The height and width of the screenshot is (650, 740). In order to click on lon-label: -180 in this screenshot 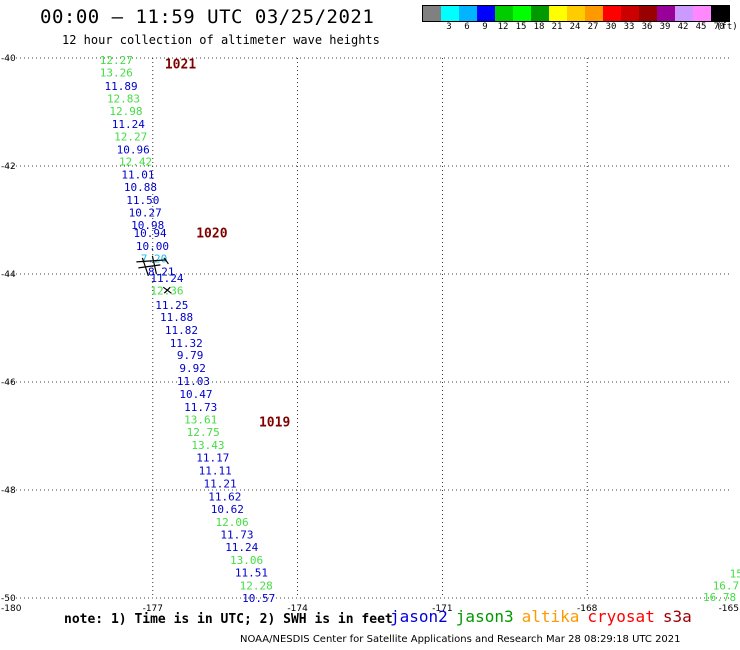, I will do `click(11, 609)`.